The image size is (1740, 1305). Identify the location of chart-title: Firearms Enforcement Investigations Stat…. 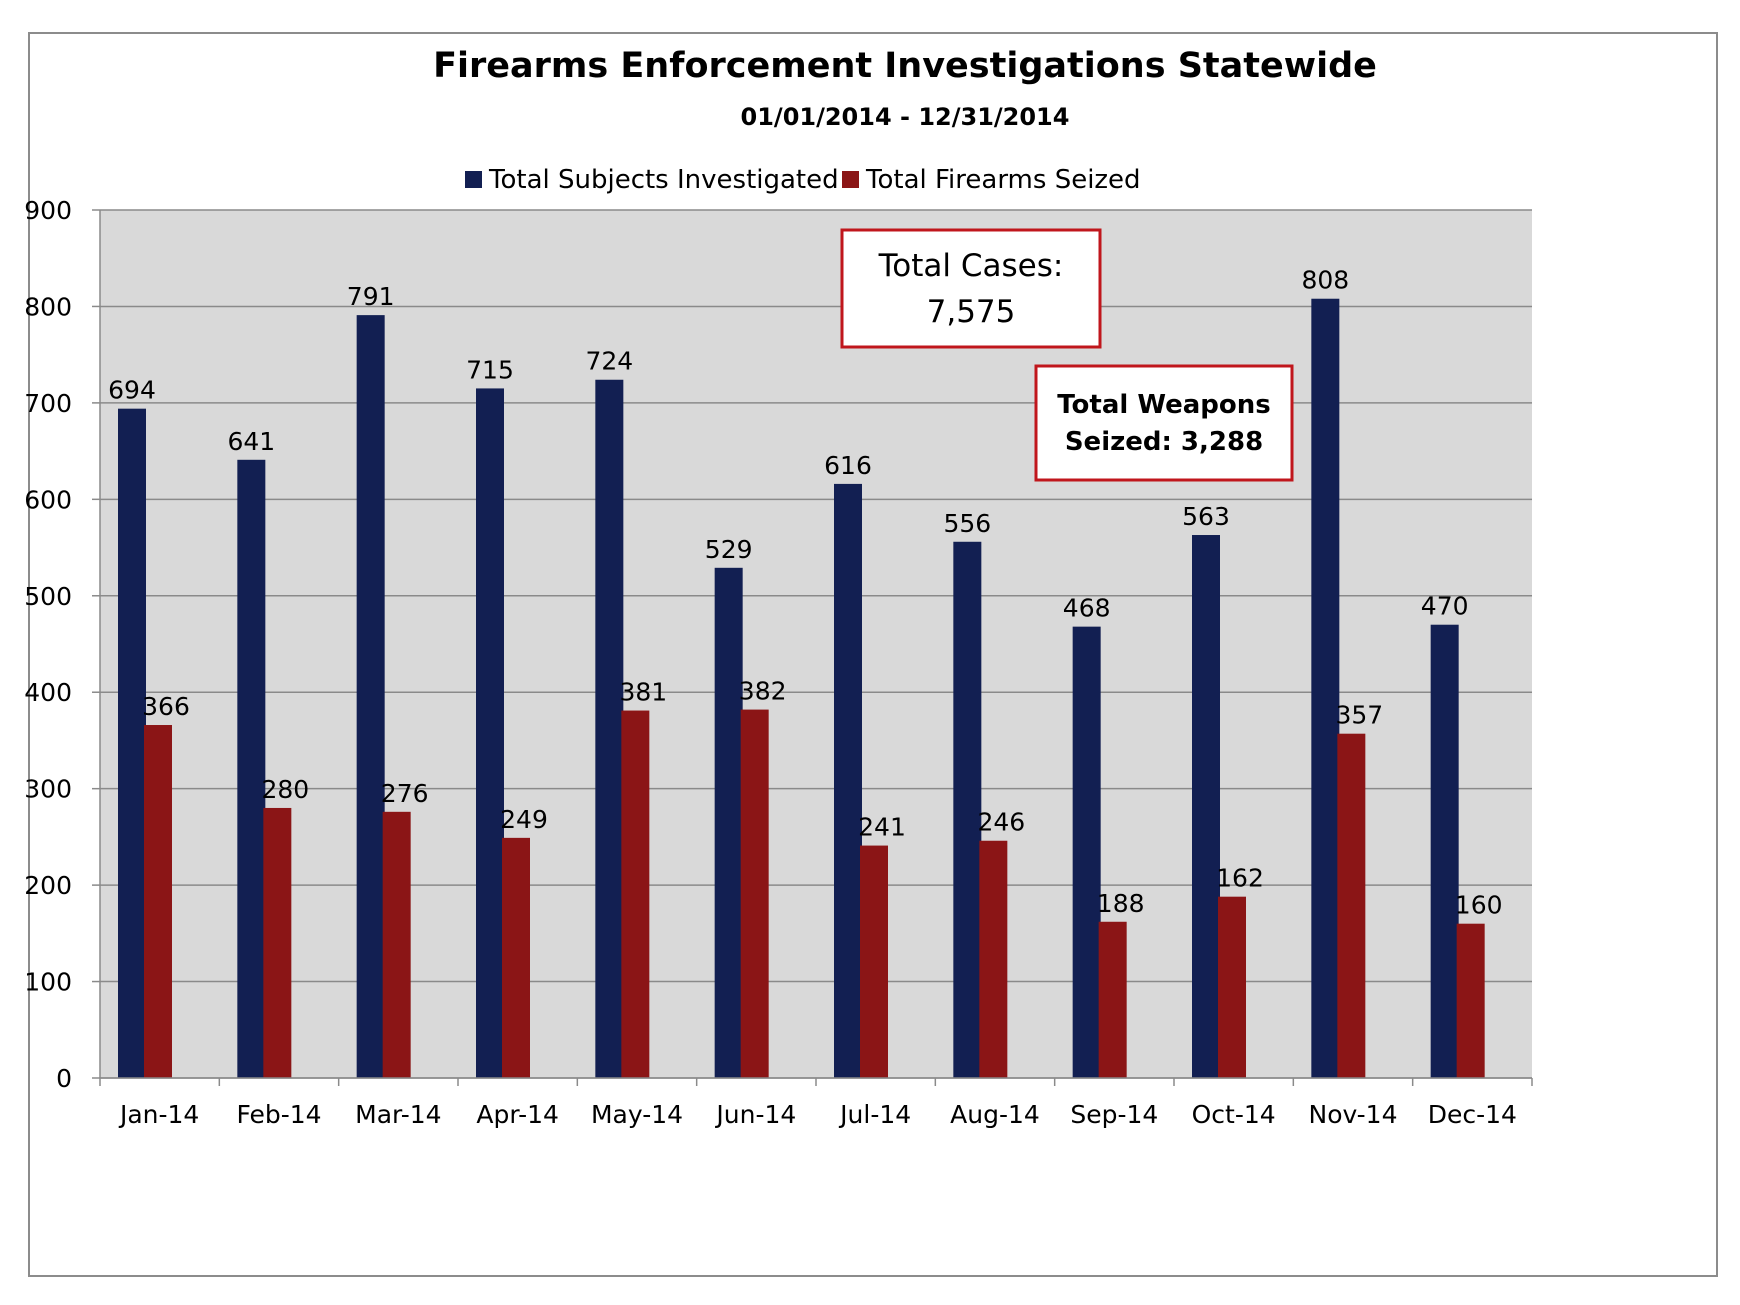
(905, 66).